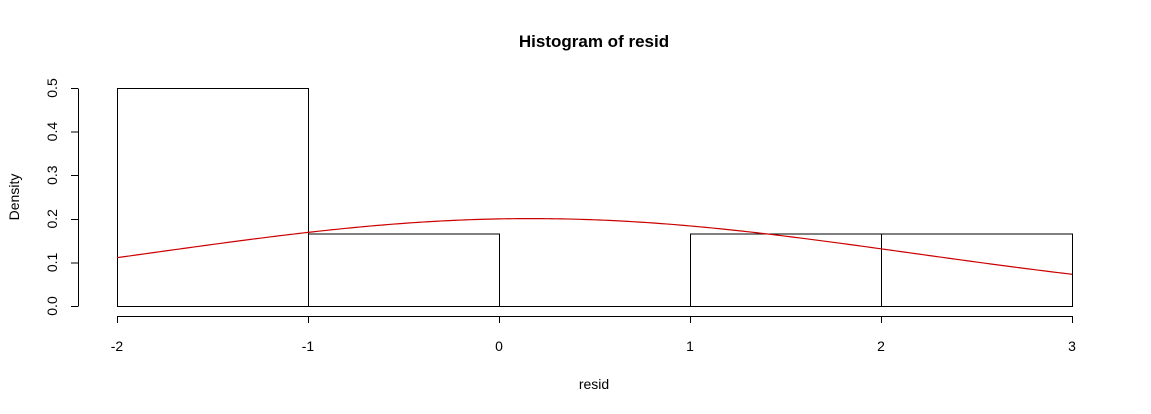 The image size is (1151, 414). Describe the element at coordinates (881, 346) in the screenshot. I see `x-tick-label: 2` at that location.